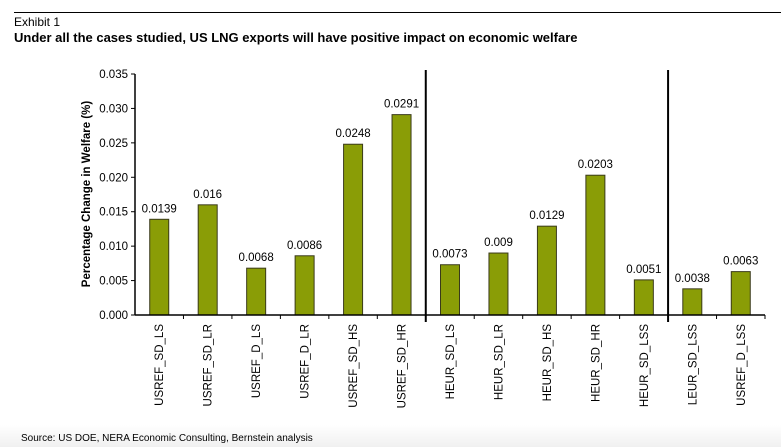  What do you see at coordinates (207, 195) in the screenshot?
I see `data-label: 0.016` at bounding box center [207, 195].